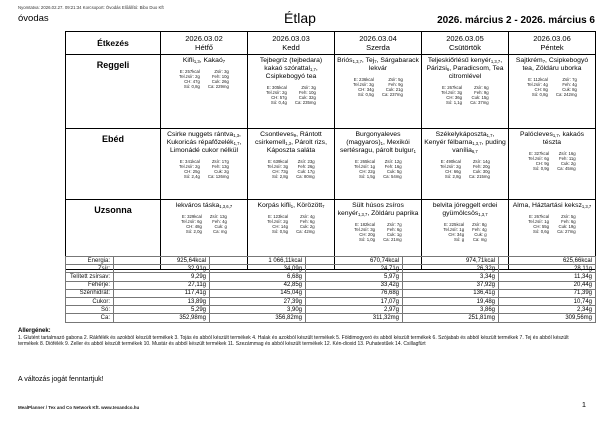 The width and height of the screenshot is (600, 424). What do you see at coordinates (539, 94) in the screenshot?
I see `nutrition-value: Só: 0,8g` at bounding box center [539, 94].